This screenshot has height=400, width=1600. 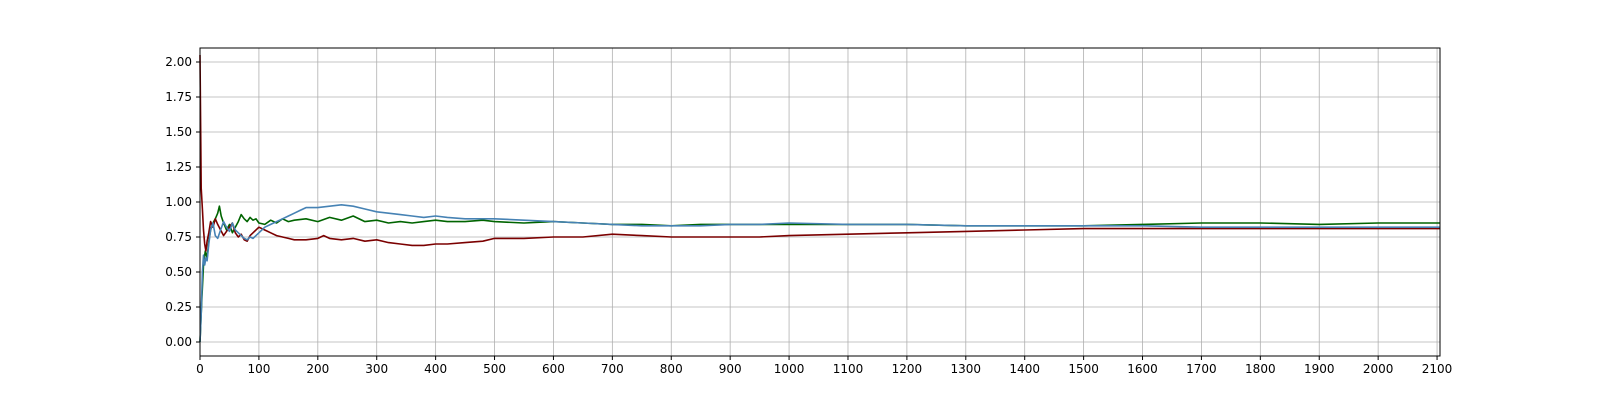 What do you see at coordinates (376, 369) in the screenshot?
I see `x-tick-label: 300` at bounding box center [376, 369].